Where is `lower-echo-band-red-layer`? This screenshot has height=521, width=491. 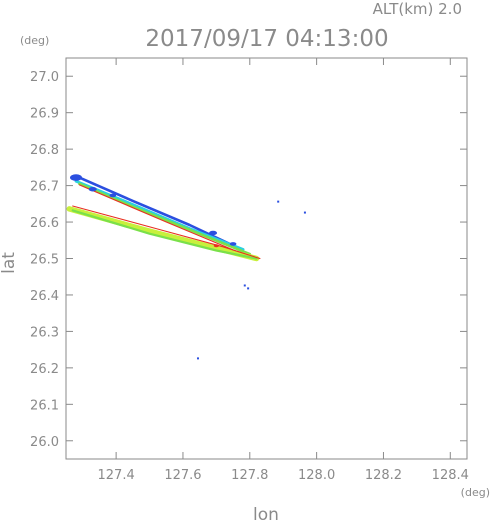 lower-echo-band-red-layer is located at coordinates (166, 232).